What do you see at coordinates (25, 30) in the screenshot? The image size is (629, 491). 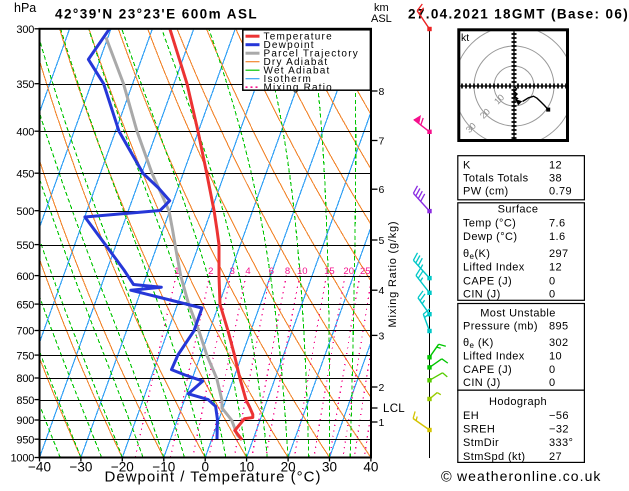 I see `svg-text: 300` at bounding box center [25, 30].